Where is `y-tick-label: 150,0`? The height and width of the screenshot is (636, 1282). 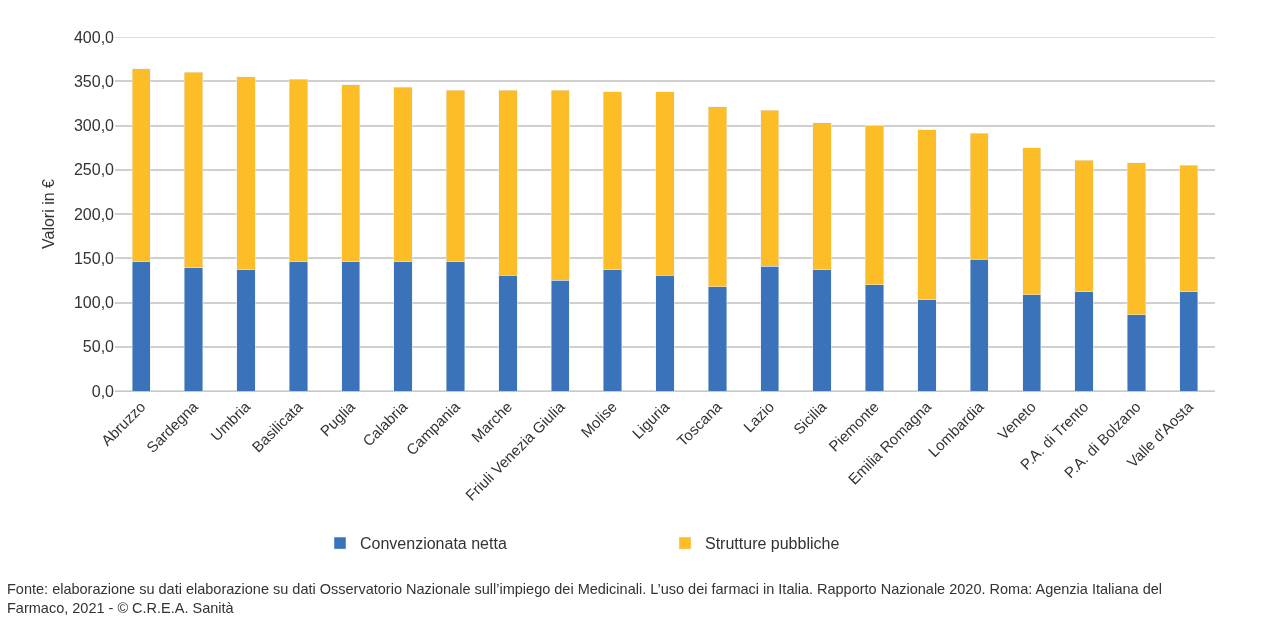
y-tick-label: 150,0 is located at coordinates (94, 258).